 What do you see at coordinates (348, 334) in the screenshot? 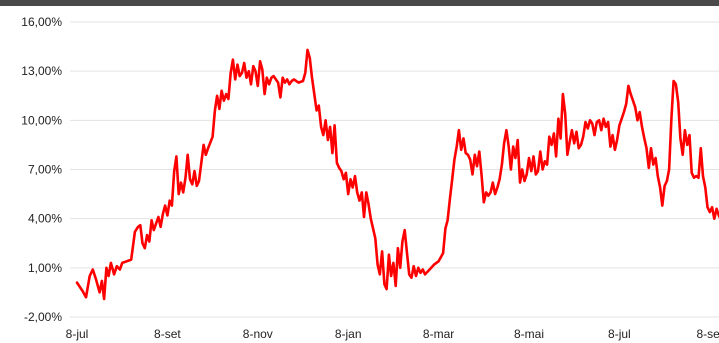
I see `x-tick-label: 8-jan` at bounding box center [348, 334].